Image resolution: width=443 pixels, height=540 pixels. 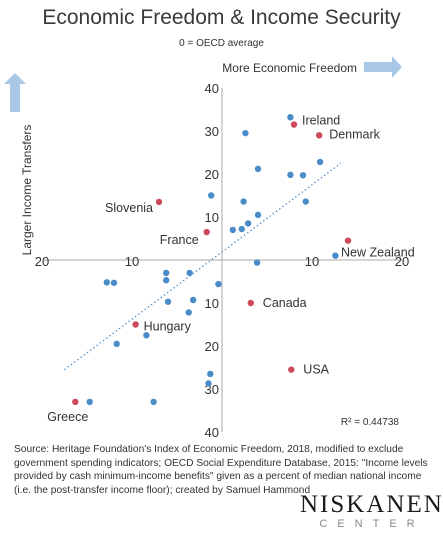 What do you see at coordinates (289, 68) in the screenshot?
I see `x-direction-label: More Economic Freedom` at bounding box center [289, 68].